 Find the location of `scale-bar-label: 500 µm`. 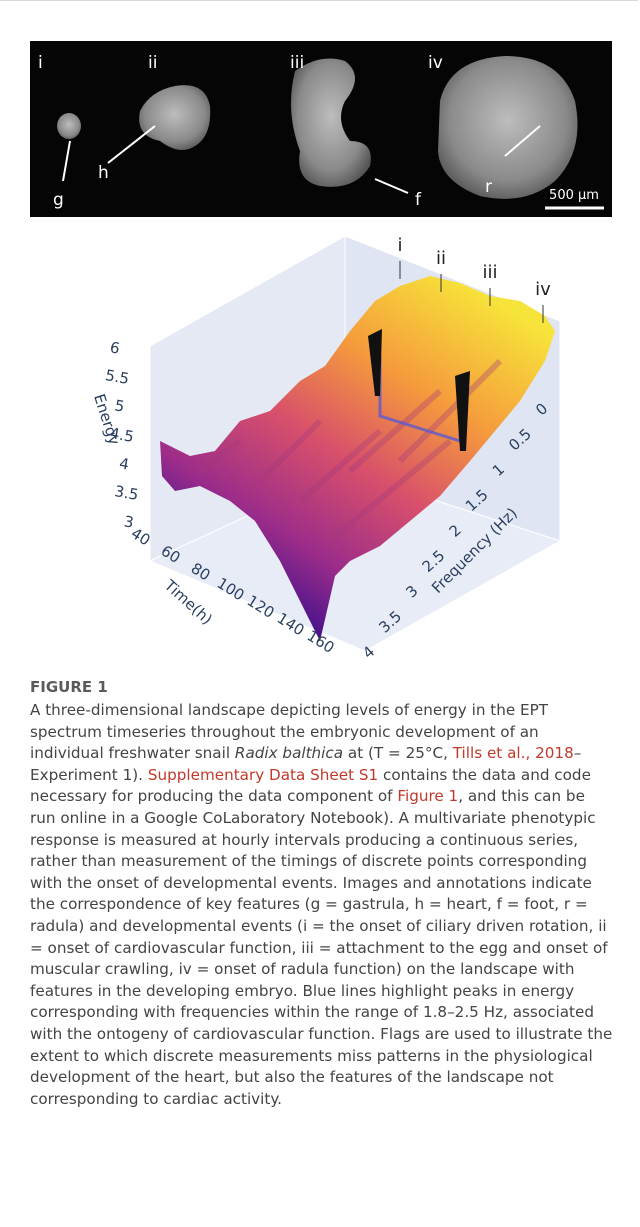

scale-bar-label: 500 µm is located at coordinates (574, 195).